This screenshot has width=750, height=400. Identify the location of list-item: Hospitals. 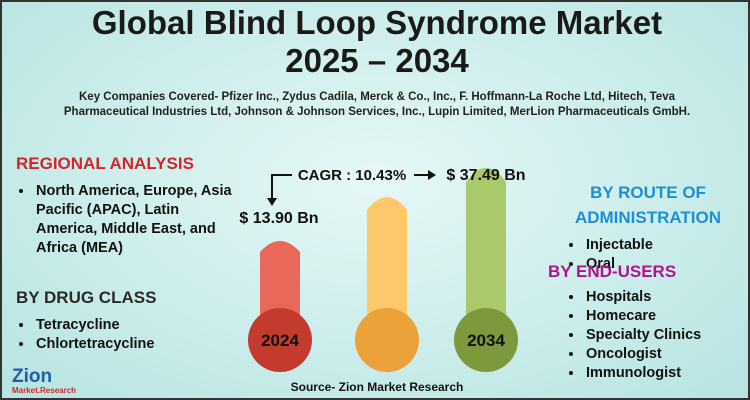
(666, 297).